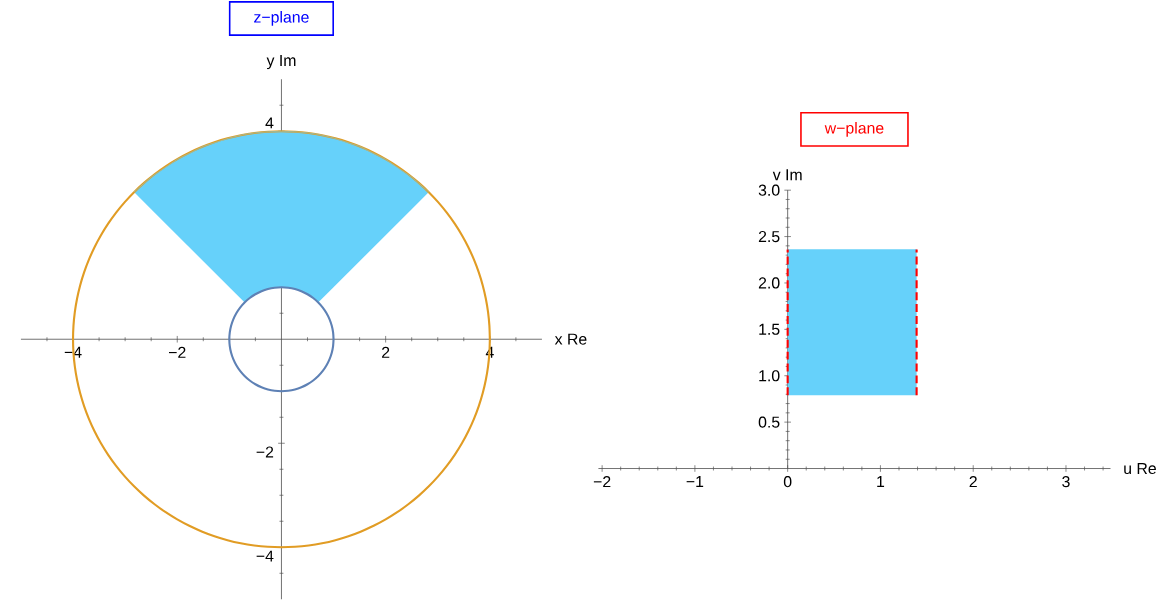  I want to click on y-tick-label: 1.5, so click(769, 329).